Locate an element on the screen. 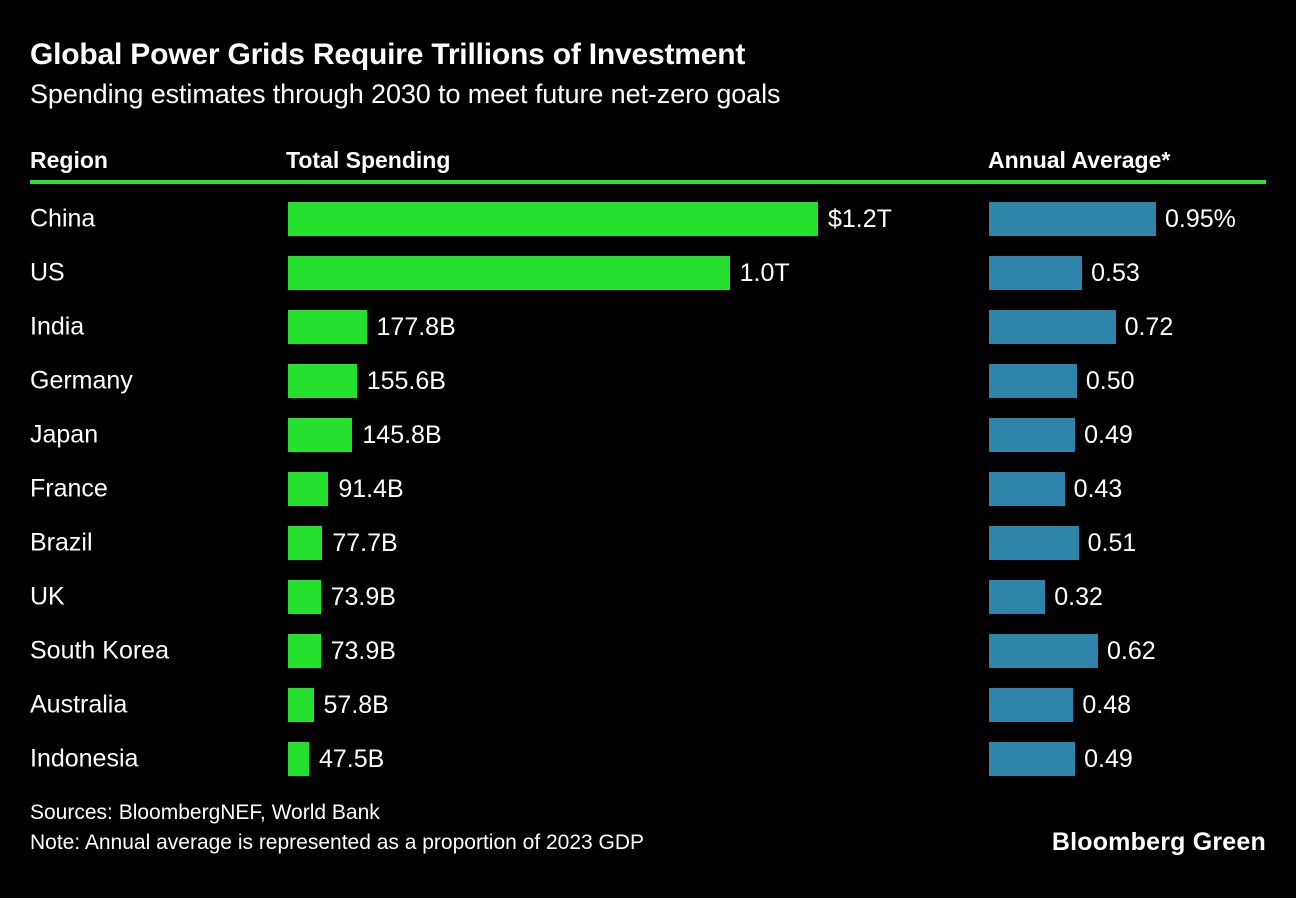 Image resolution: width=1296 pixels, height=898 pixels. total-spending-value: 145.8B is located at coordinates (402, 434).